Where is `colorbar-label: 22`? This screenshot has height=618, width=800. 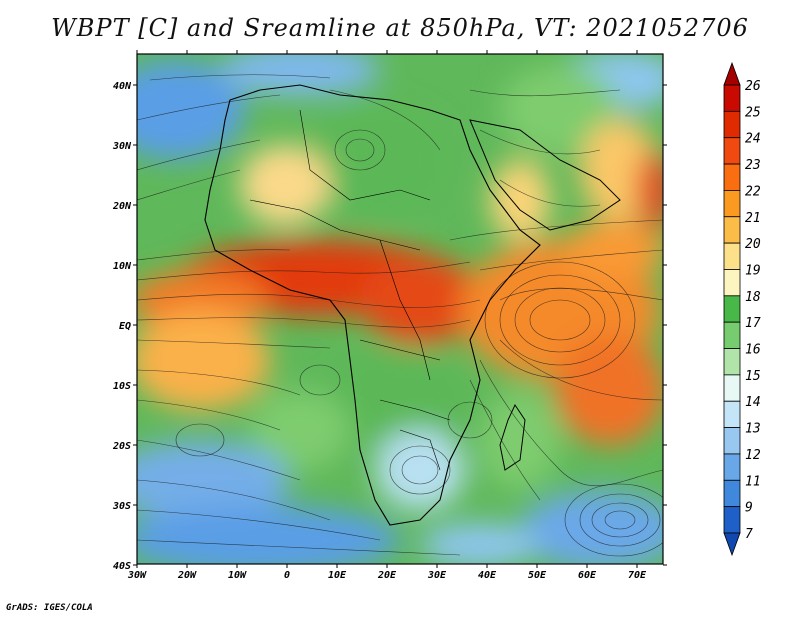
colorbar-label: 22 is located at coordinates (753, 191).